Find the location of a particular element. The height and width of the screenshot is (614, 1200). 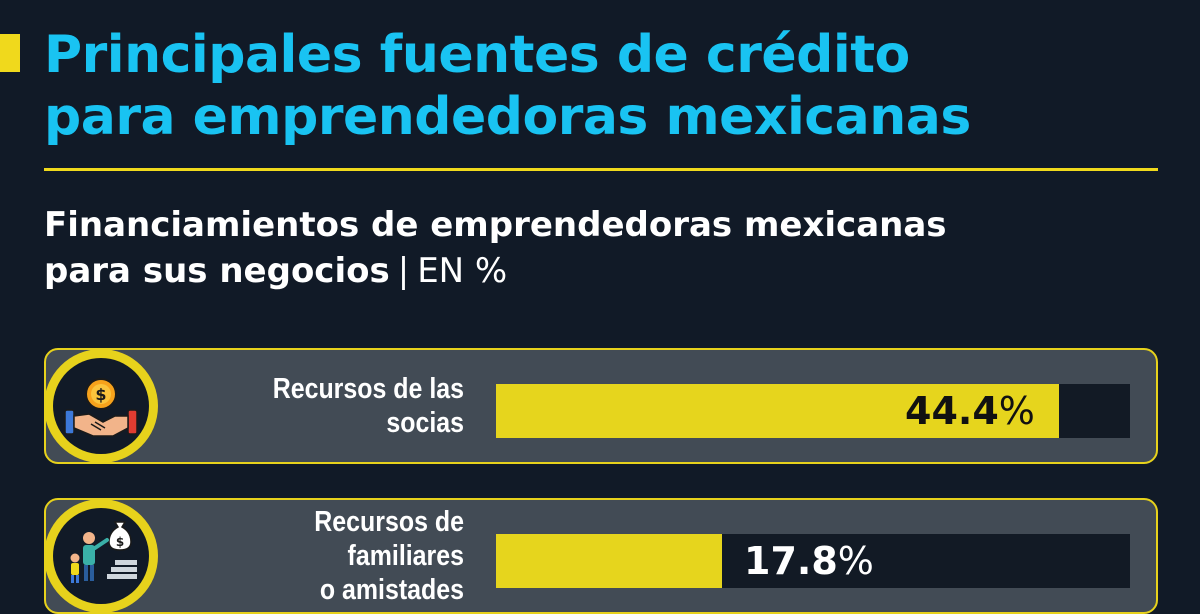

data-label: 17.8% is located at coordinates (809, 561).